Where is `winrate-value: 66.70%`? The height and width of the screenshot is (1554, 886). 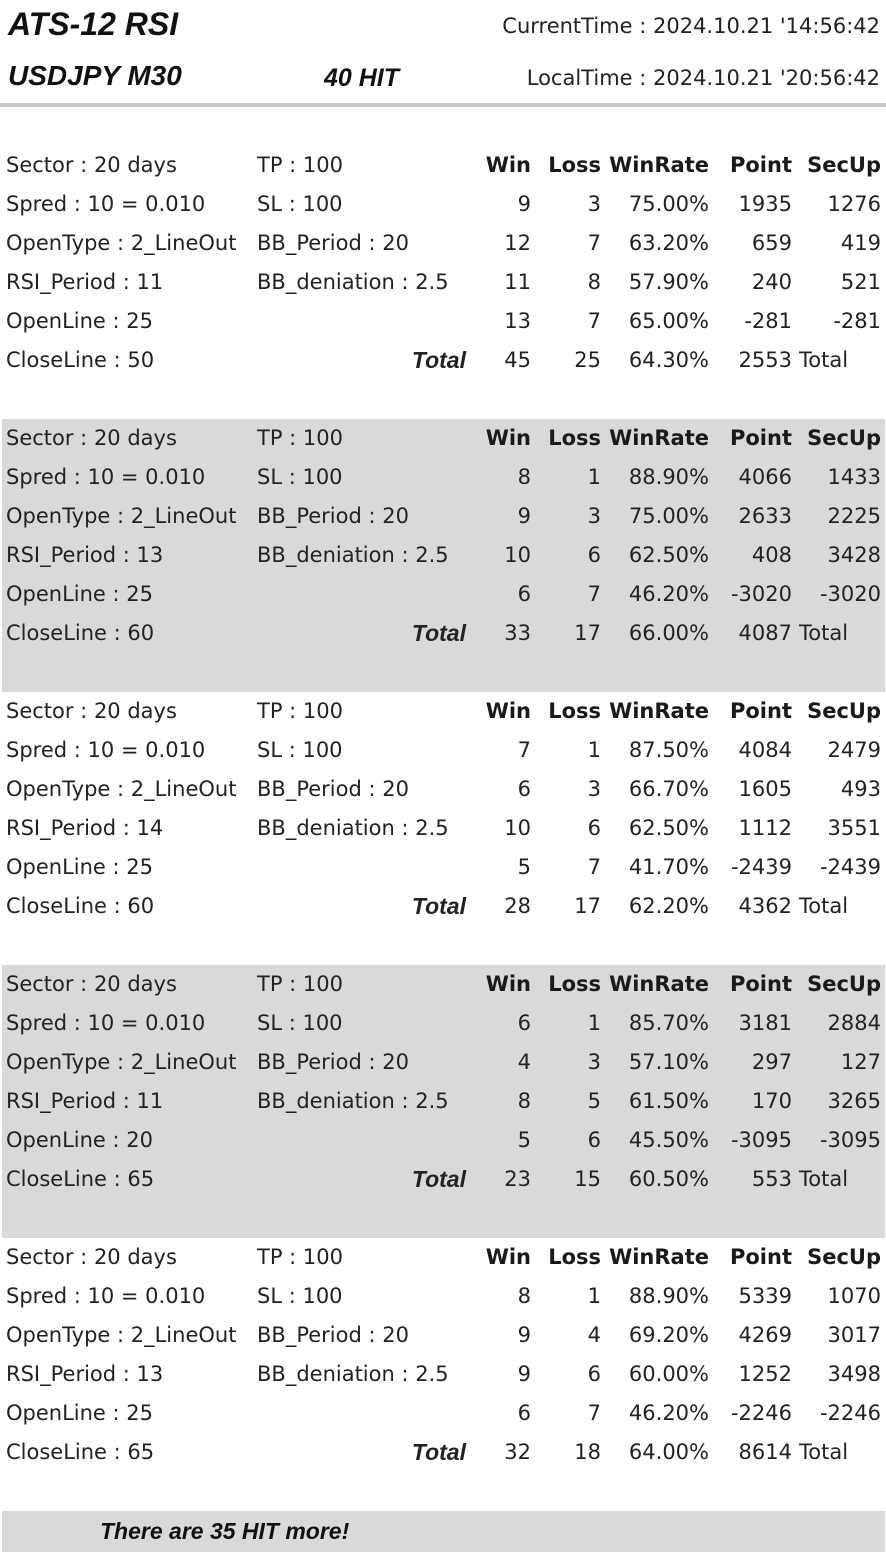
winrate-value: 66.70% is located at coordinates (668, 789).